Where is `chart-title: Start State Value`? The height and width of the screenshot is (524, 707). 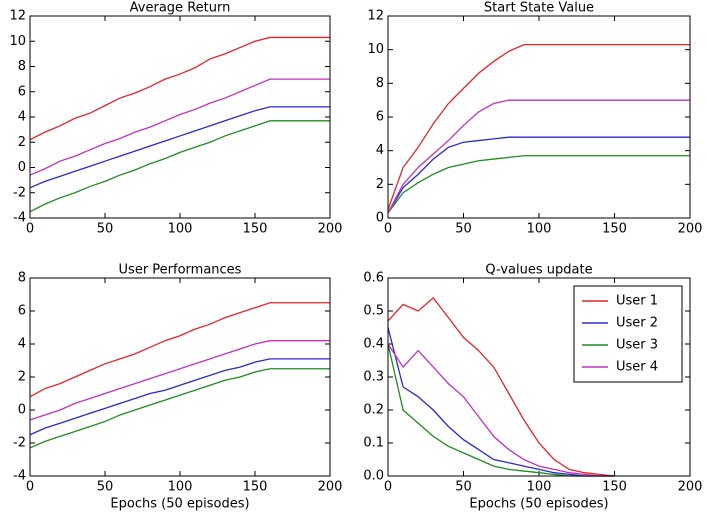 chart-title: Start State Value is located at coordinates (539, 8).